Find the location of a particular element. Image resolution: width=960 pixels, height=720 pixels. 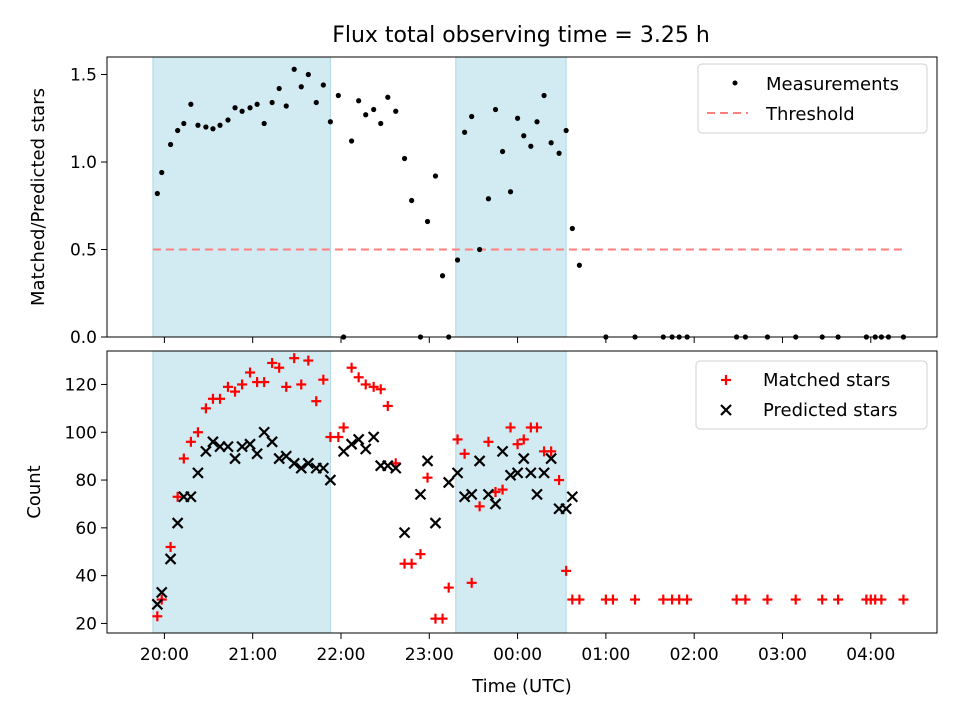

bottom-y-axis-label: Count is located at coordinates (34, 491).